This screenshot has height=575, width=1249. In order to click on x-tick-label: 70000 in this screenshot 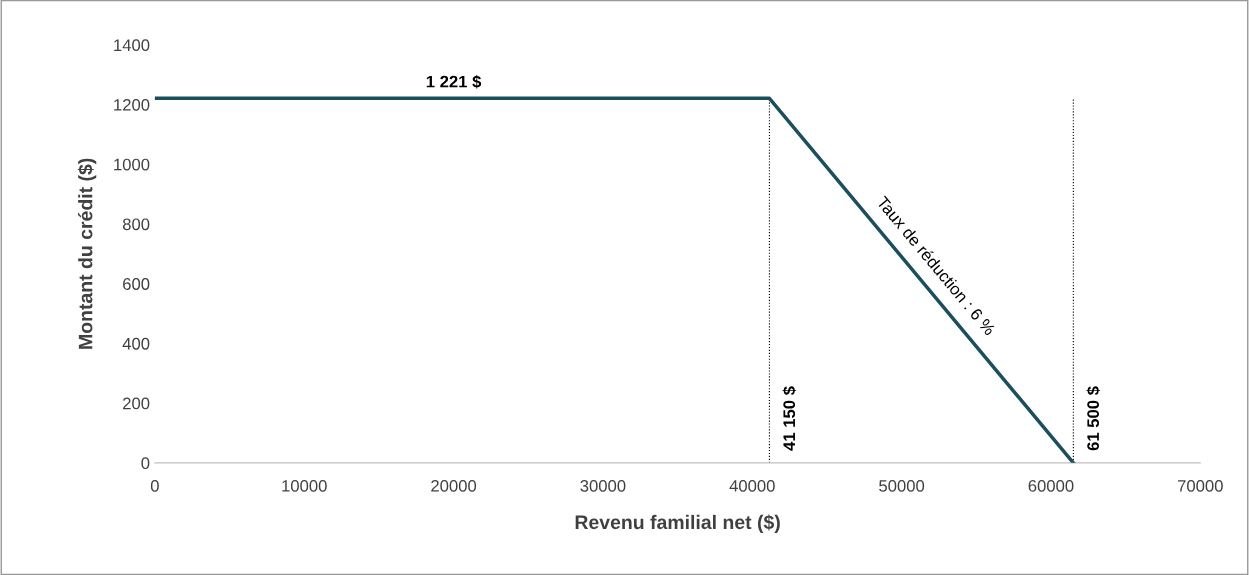, I will do `click(1200, 485)`.